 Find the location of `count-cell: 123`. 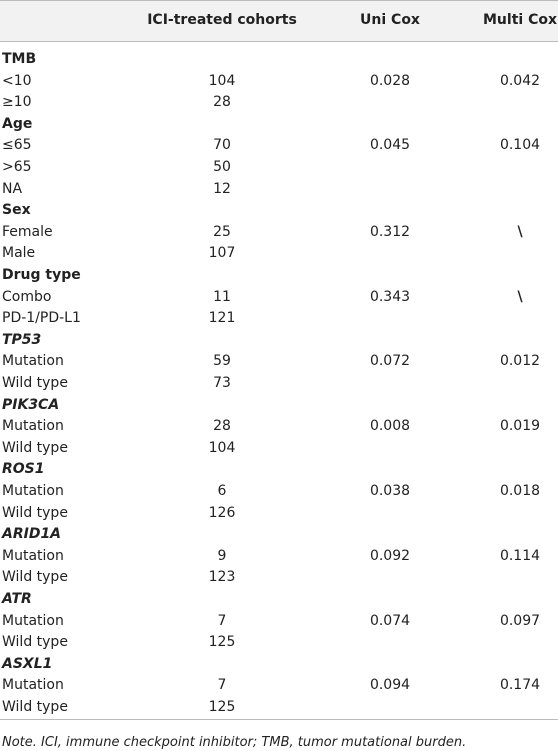

count-cell: 123 is located at coordinates (222, 577).